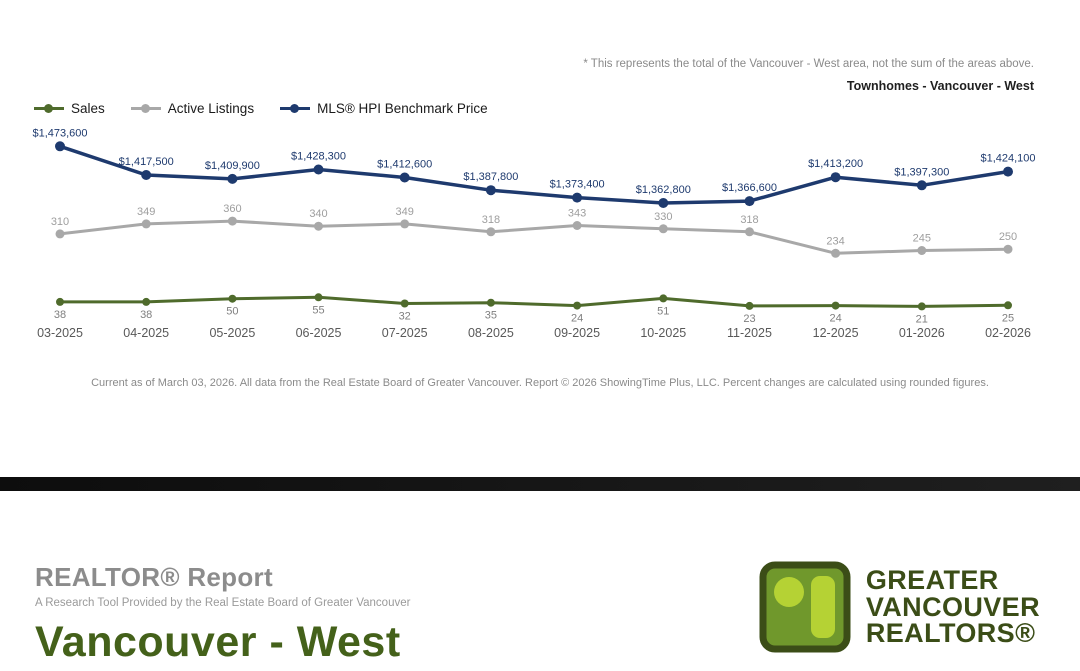 This screenshot has height=671, width=1080. I want to click on benchmark-price-line-swatch-icon, so click(295, 108).